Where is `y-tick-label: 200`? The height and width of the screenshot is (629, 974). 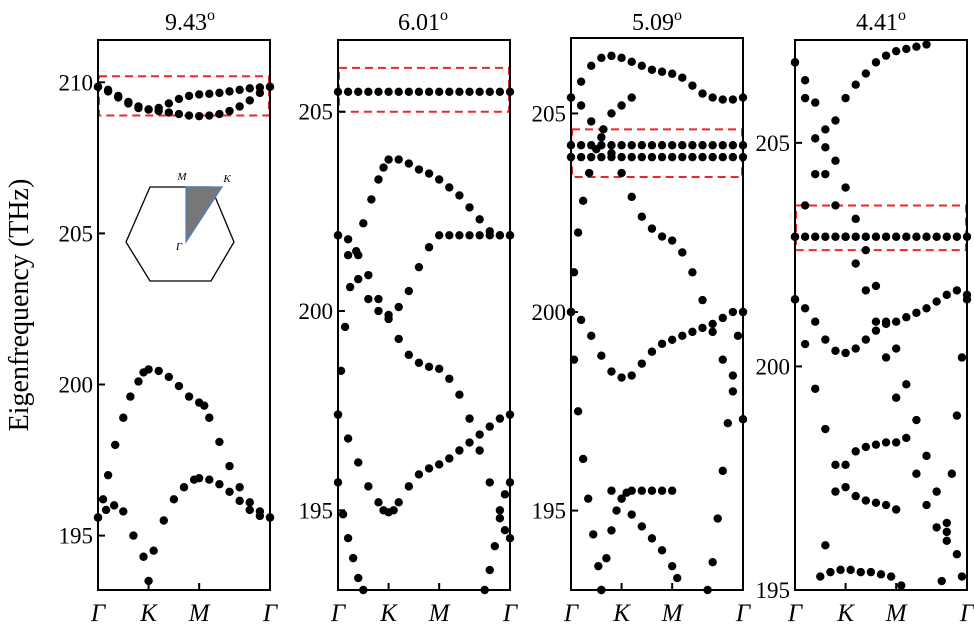
y-tick-label: 200 is located at coordinates (316, 311).